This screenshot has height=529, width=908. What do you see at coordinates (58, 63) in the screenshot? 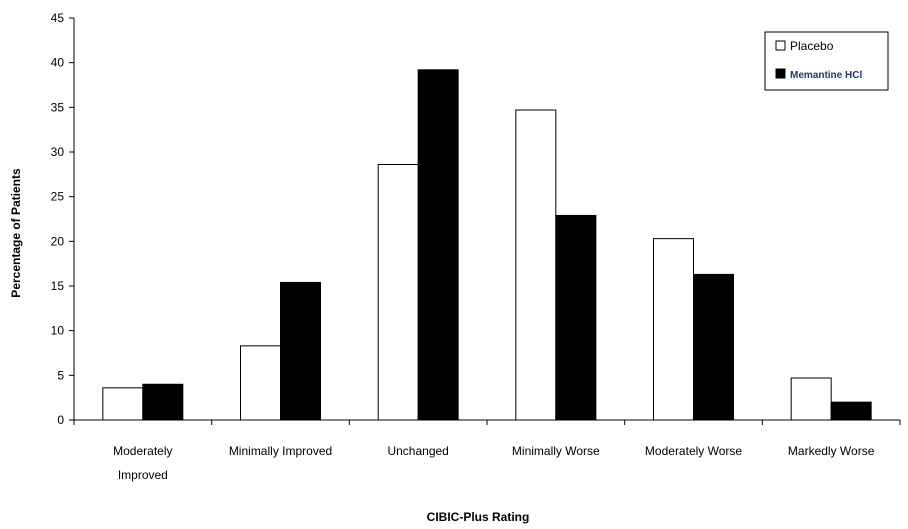
I see `y-tick-label: 40` at bounding box center [58, 63].